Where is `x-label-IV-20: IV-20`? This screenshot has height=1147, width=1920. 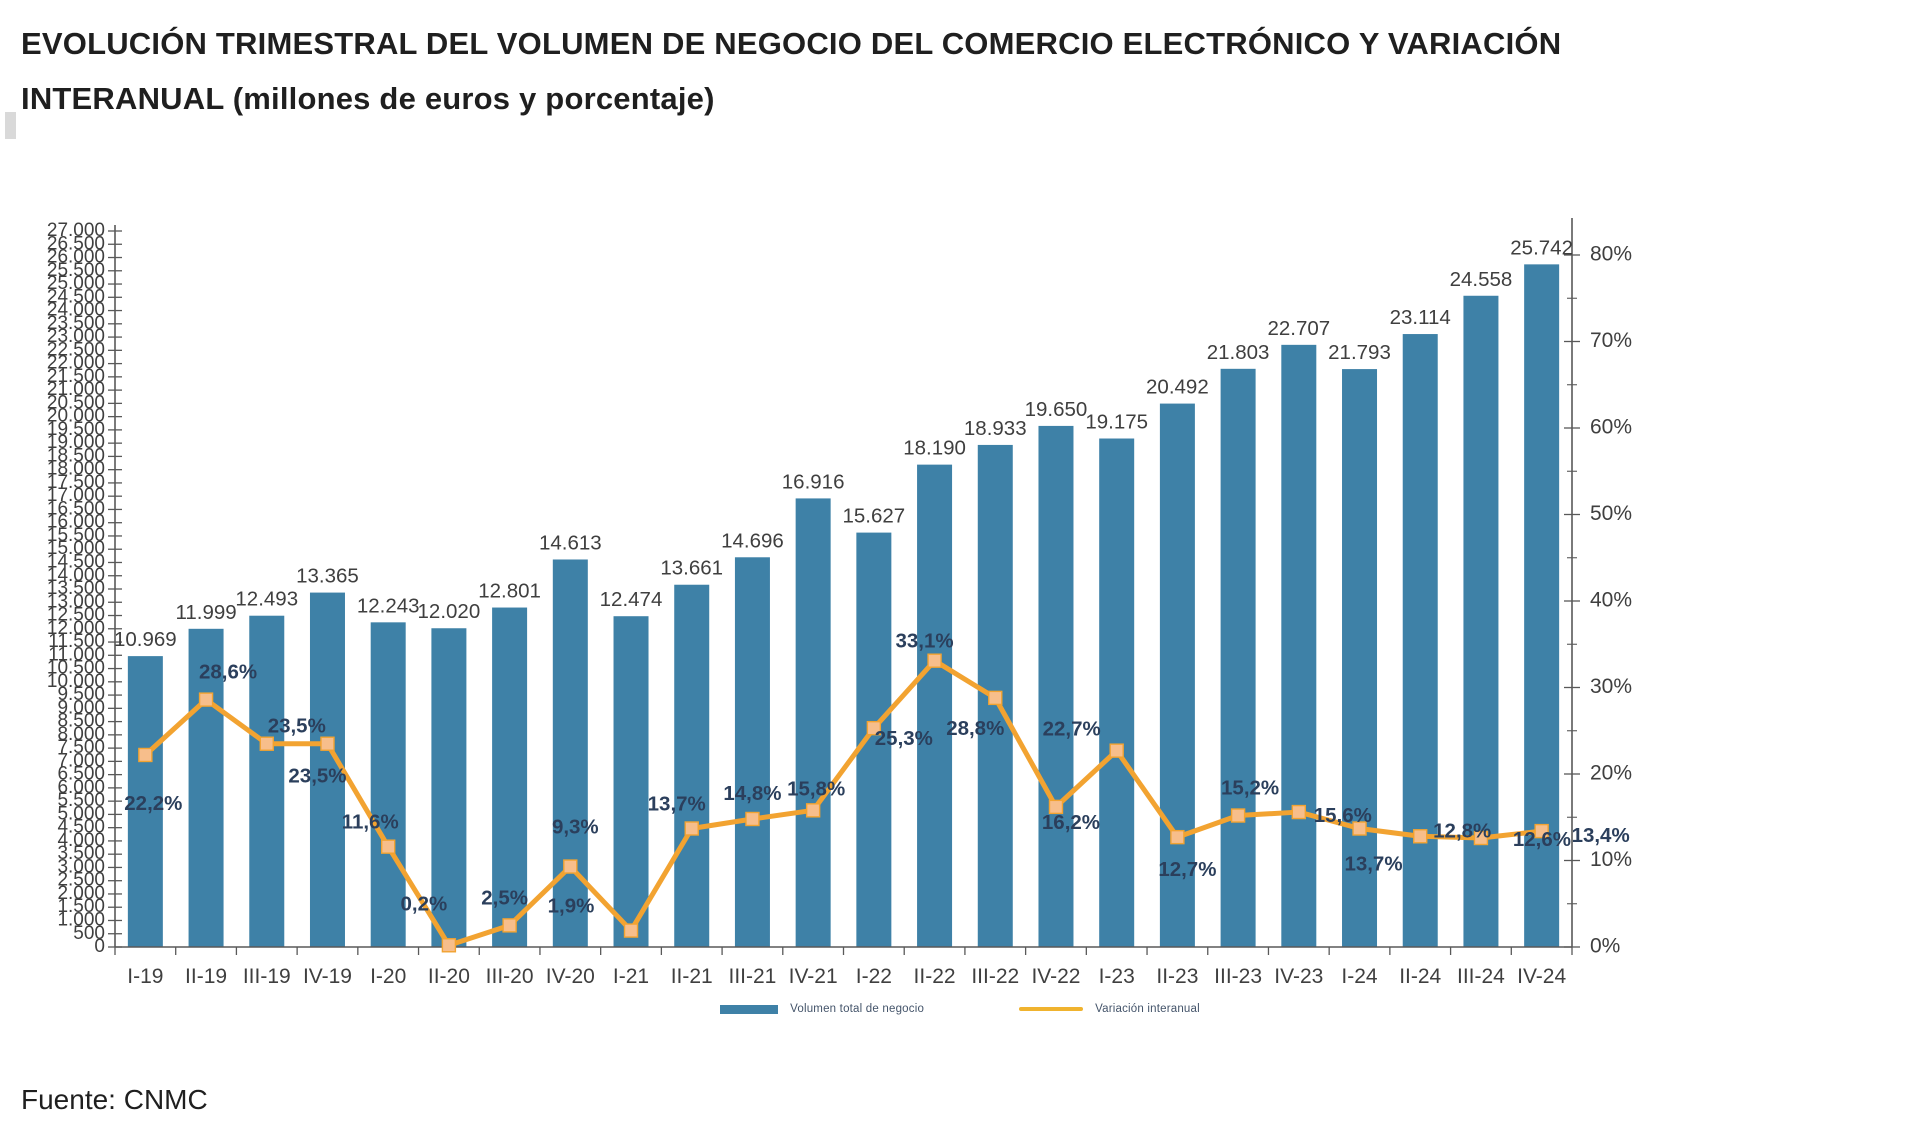 x-label-IV-20: IV-20 is located at coordinates (570, 976).